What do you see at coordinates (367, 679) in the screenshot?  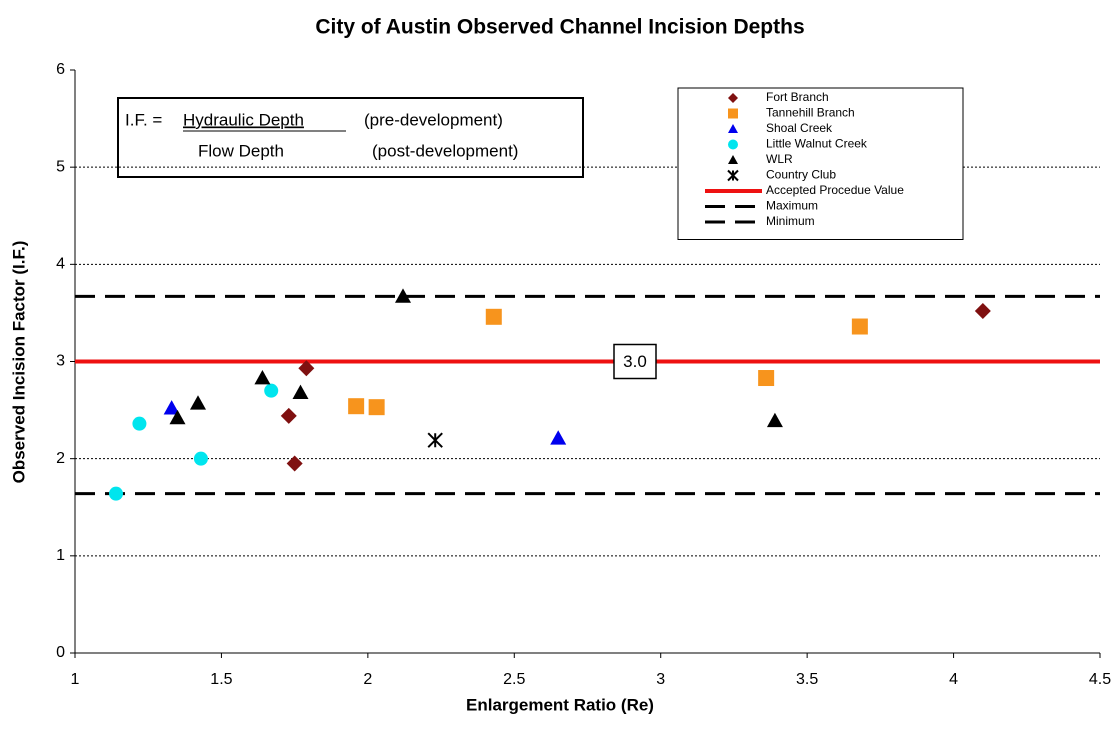 I see `x-tick-label: 2` at bounding box center [367, 679].